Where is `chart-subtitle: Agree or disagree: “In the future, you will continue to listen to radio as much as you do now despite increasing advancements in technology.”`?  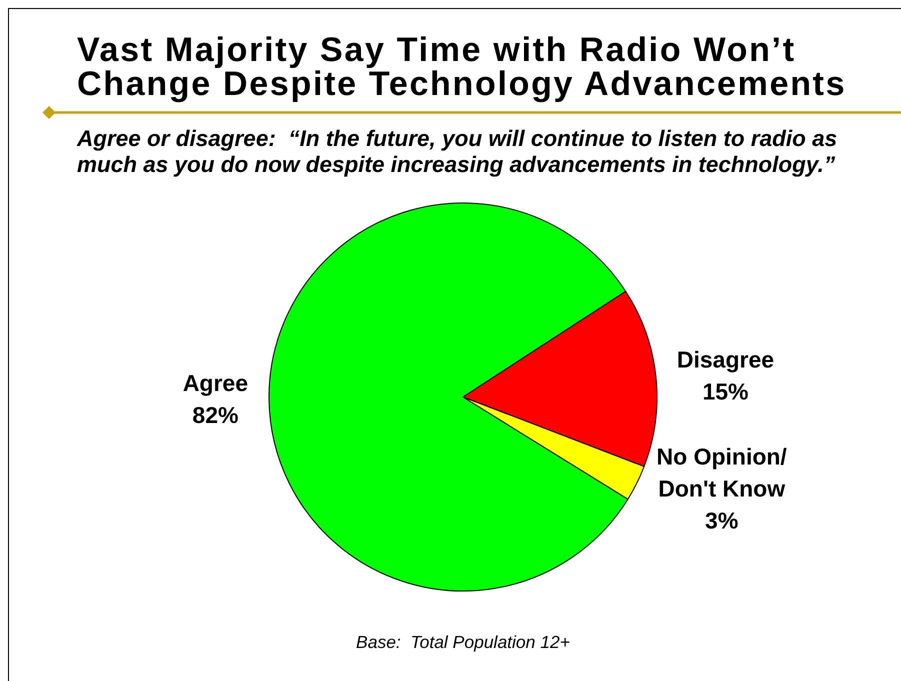
chart-subtitle: Agree or disagree: “In the future, you will continue to listen to radio as much as you do now despite increasing advancements in technology.” is located at coordinates (457, 152).